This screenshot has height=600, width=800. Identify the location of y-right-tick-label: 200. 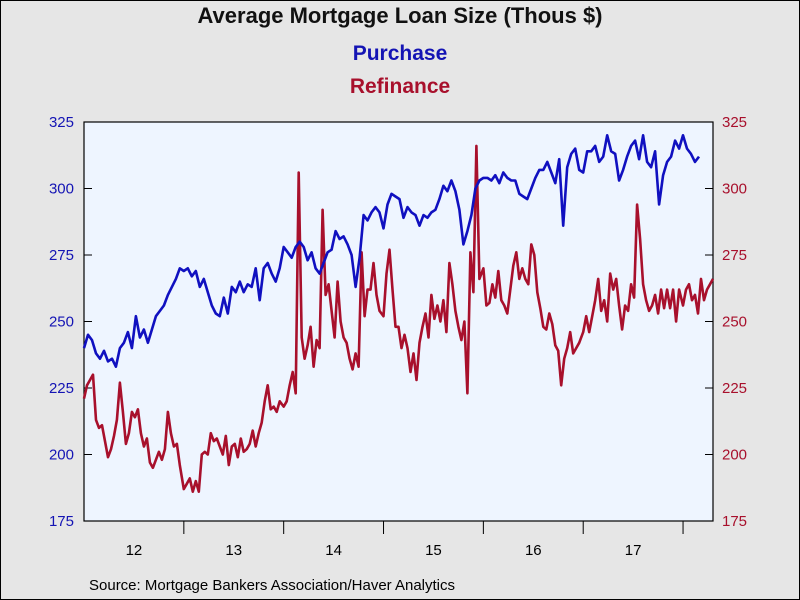
(734, 455).